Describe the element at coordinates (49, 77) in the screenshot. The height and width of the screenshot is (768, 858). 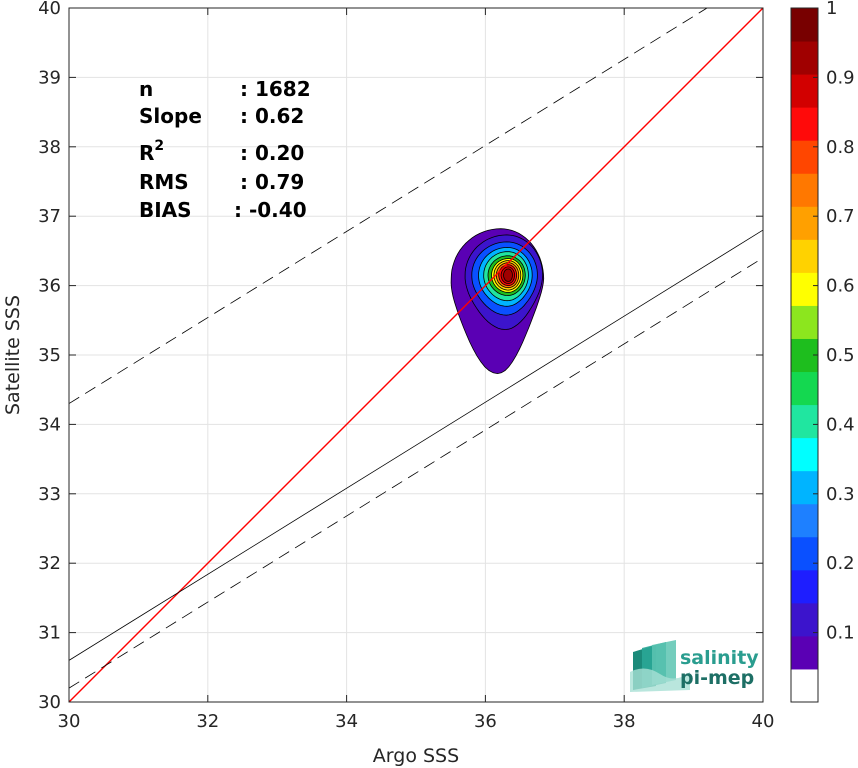
I see `y-tick-label-9: 39` at that location.